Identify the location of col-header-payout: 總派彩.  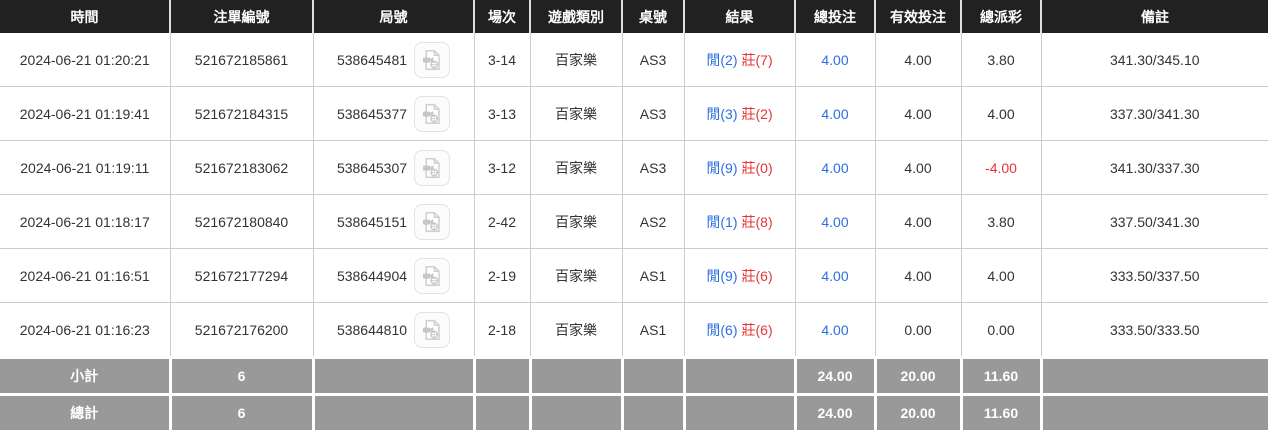
(1001, 16).